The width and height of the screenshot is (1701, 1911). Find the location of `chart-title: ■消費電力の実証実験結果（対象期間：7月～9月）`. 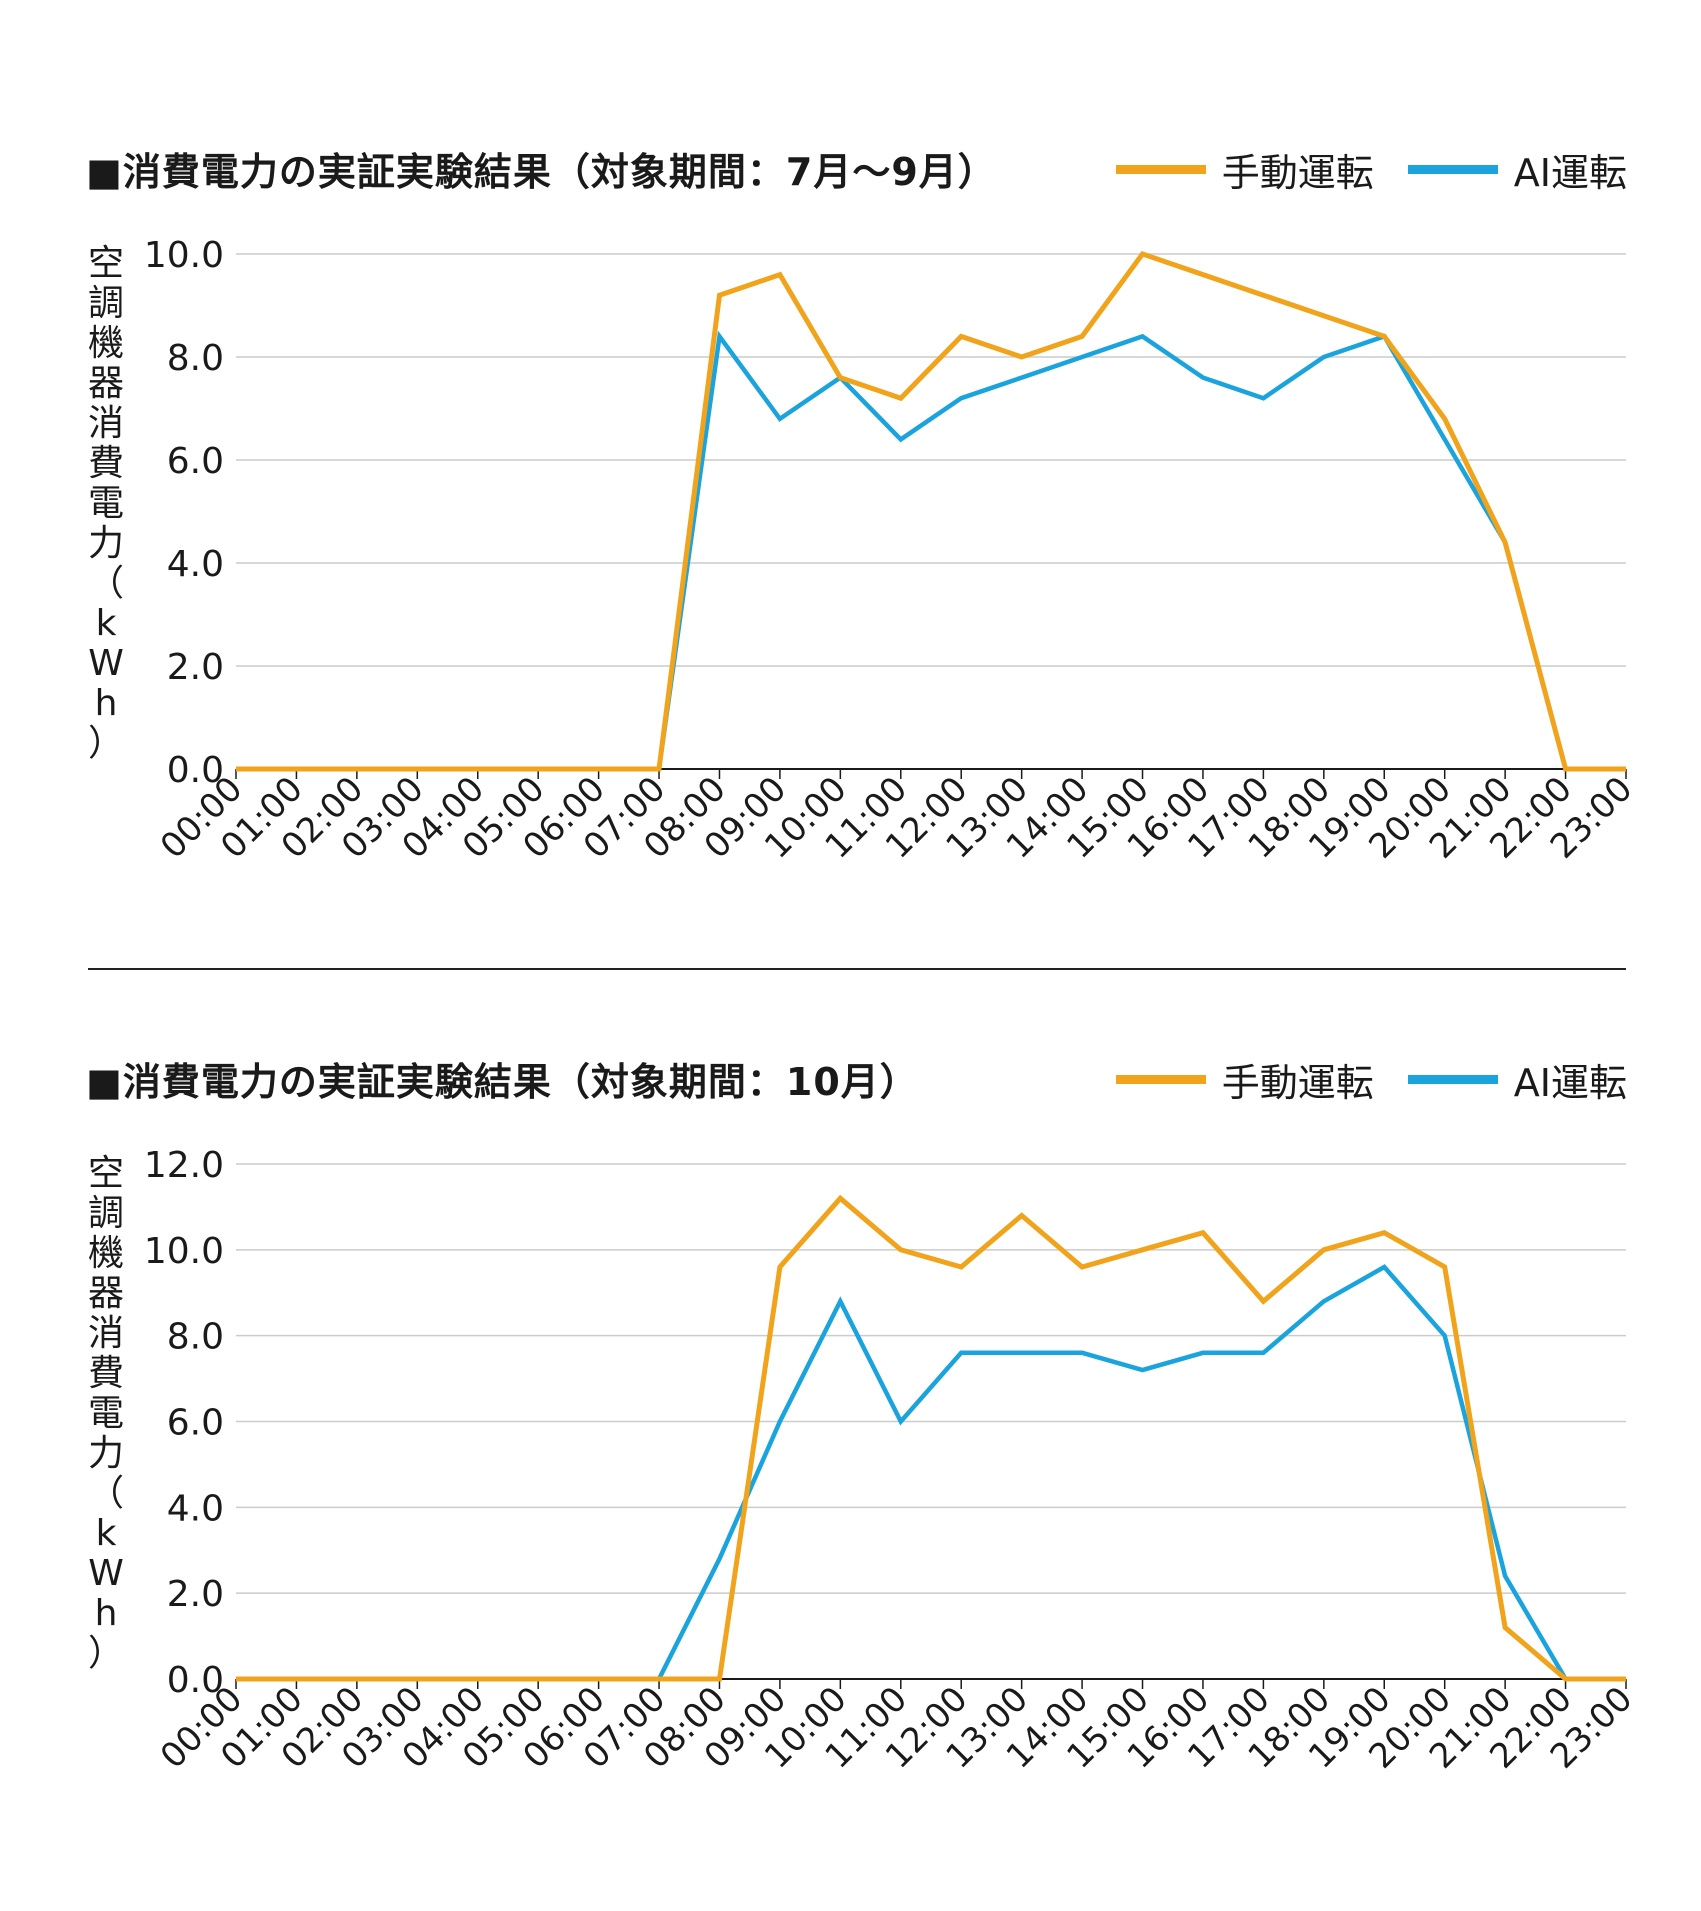

chart-title: ■消費電力の実証実験結果（対象期間：7月～9月） is located at coordinates (541, 172).